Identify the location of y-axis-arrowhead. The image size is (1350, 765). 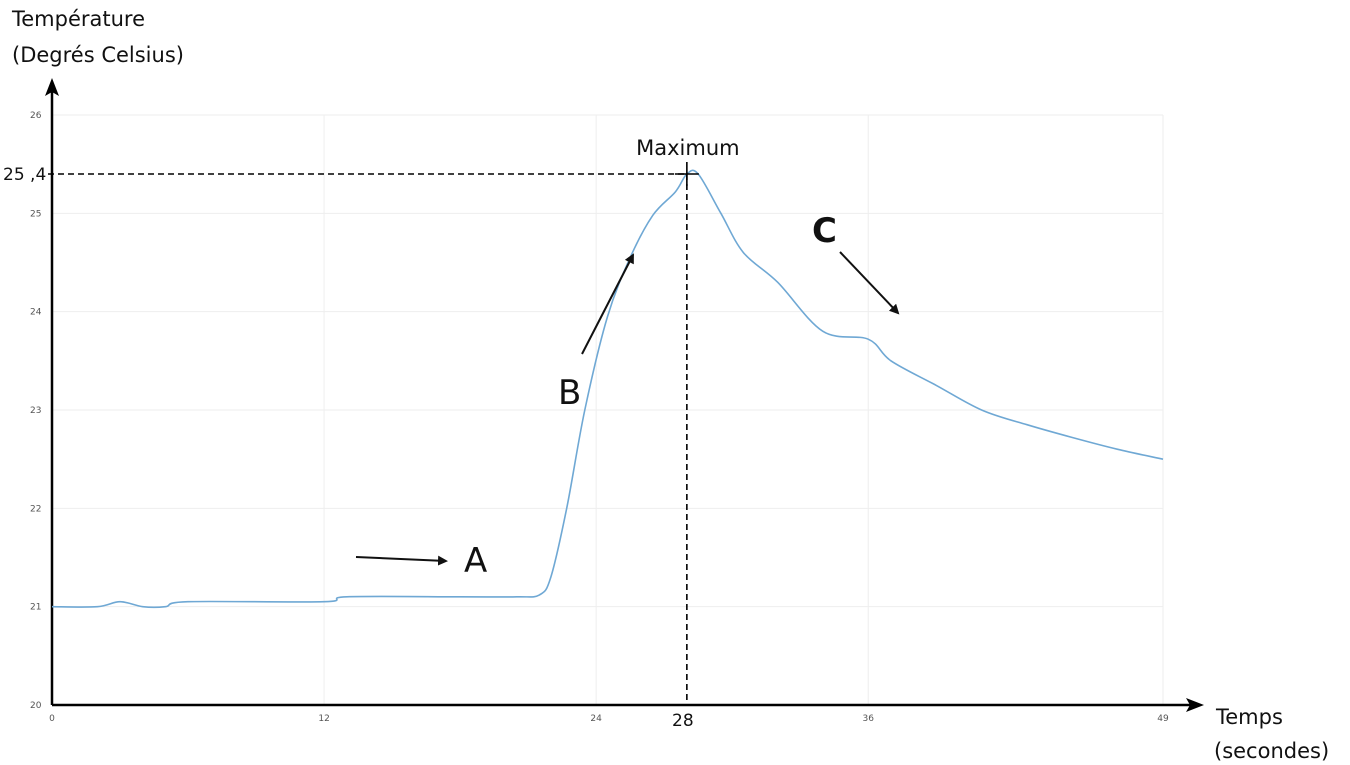
(52, 87).